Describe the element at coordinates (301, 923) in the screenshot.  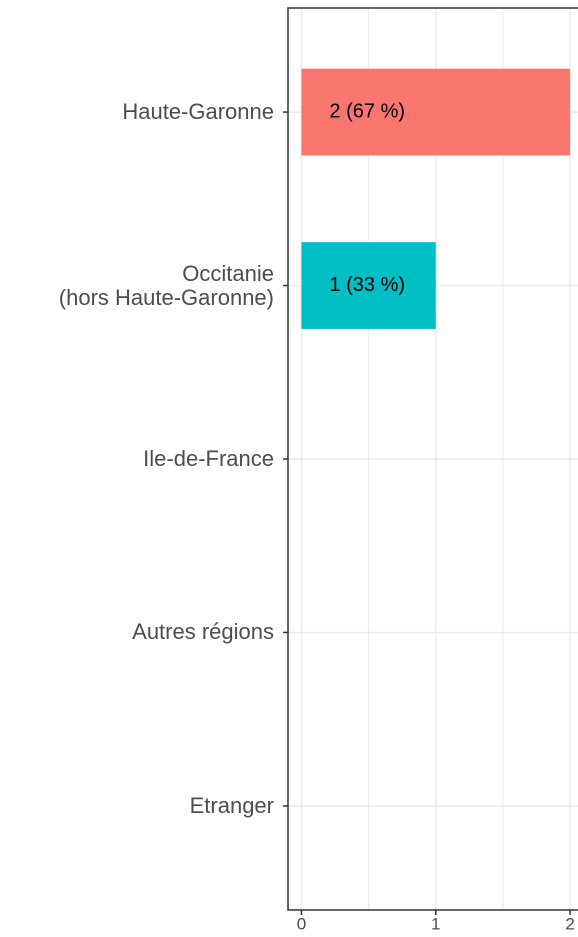
I see `x-tick-label: 0` at that location.